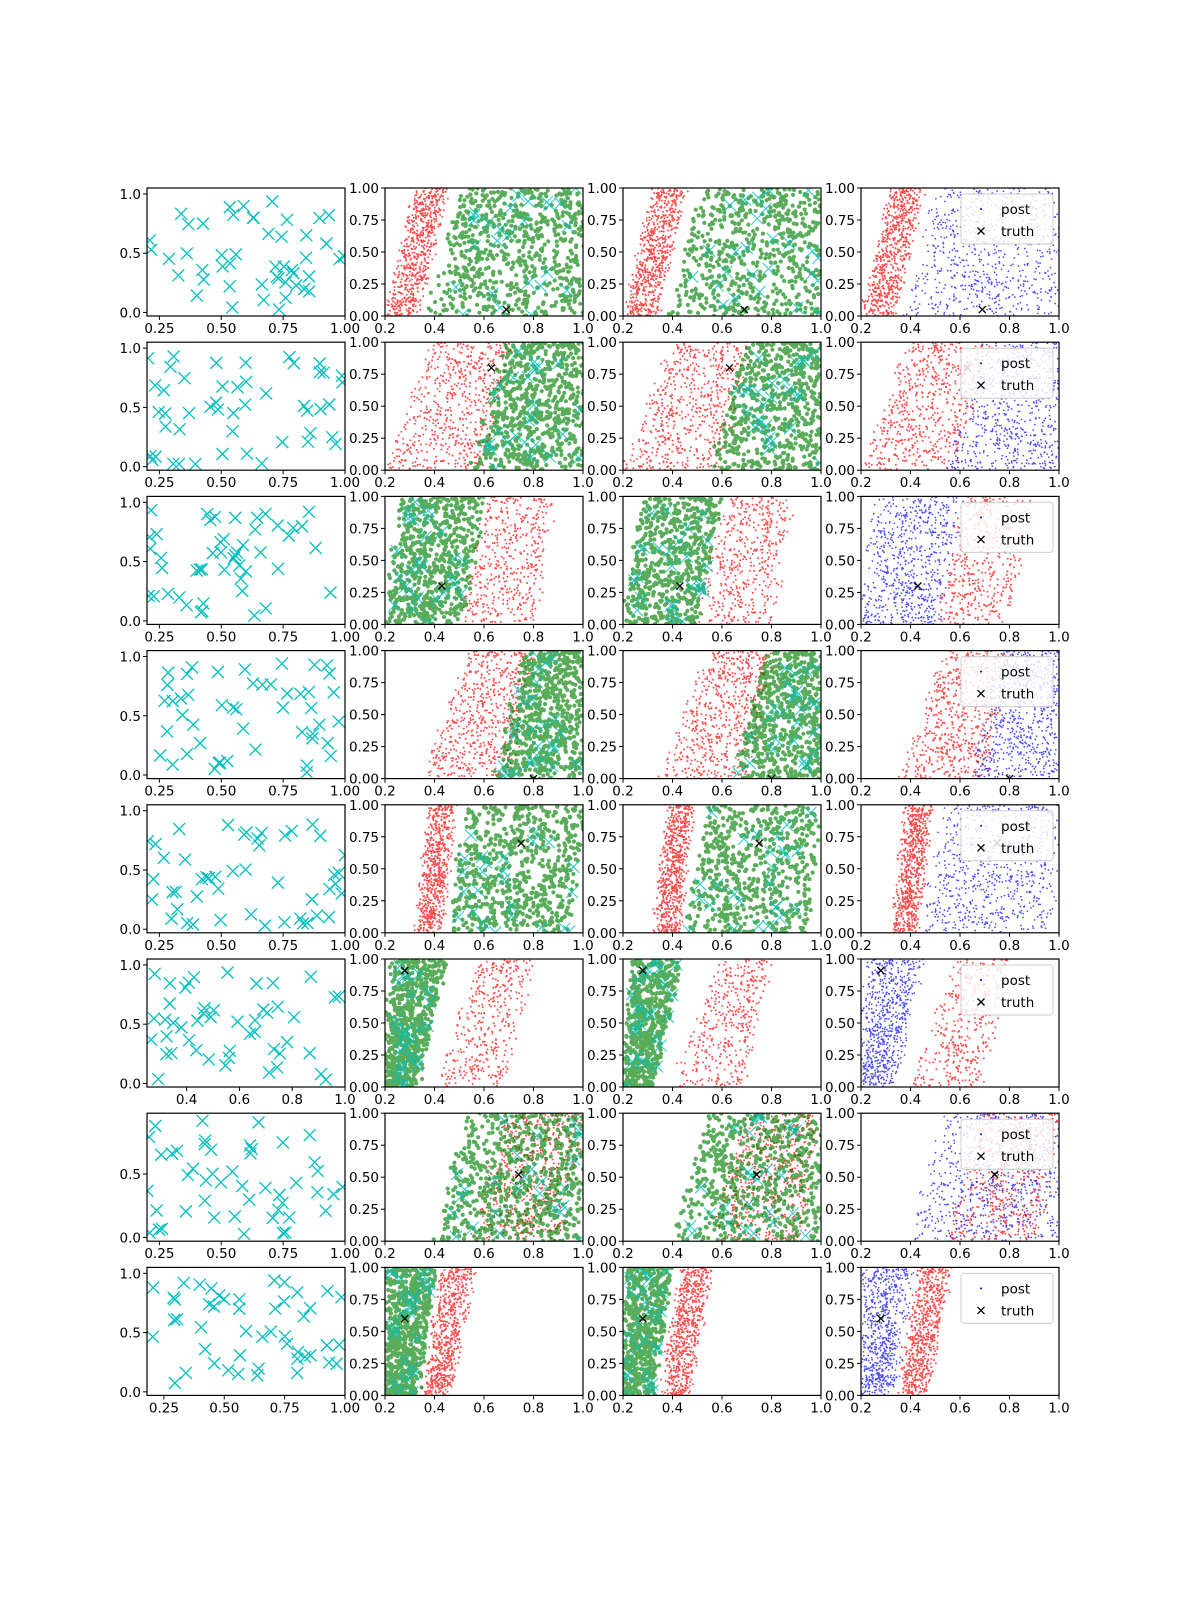 Image resolution: width=1200 pixels, height=1600 pixels. I want to click on sample-panel: 0.2 0.4 0.6 0.8 1.0 0.00 0.25 0.50 0.75 1.00, so click(709, 567).